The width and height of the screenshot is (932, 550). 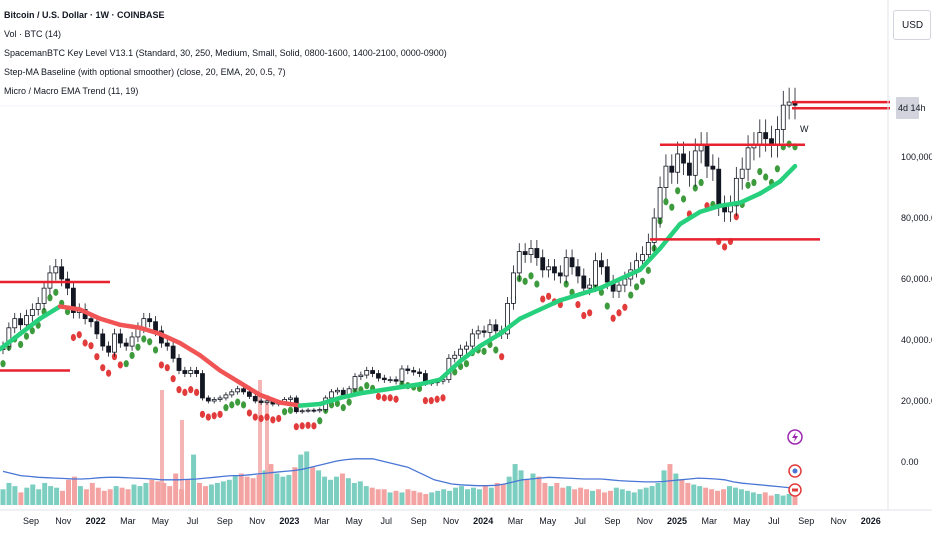 I want to click on event-icons, so click(x=795, y=463).